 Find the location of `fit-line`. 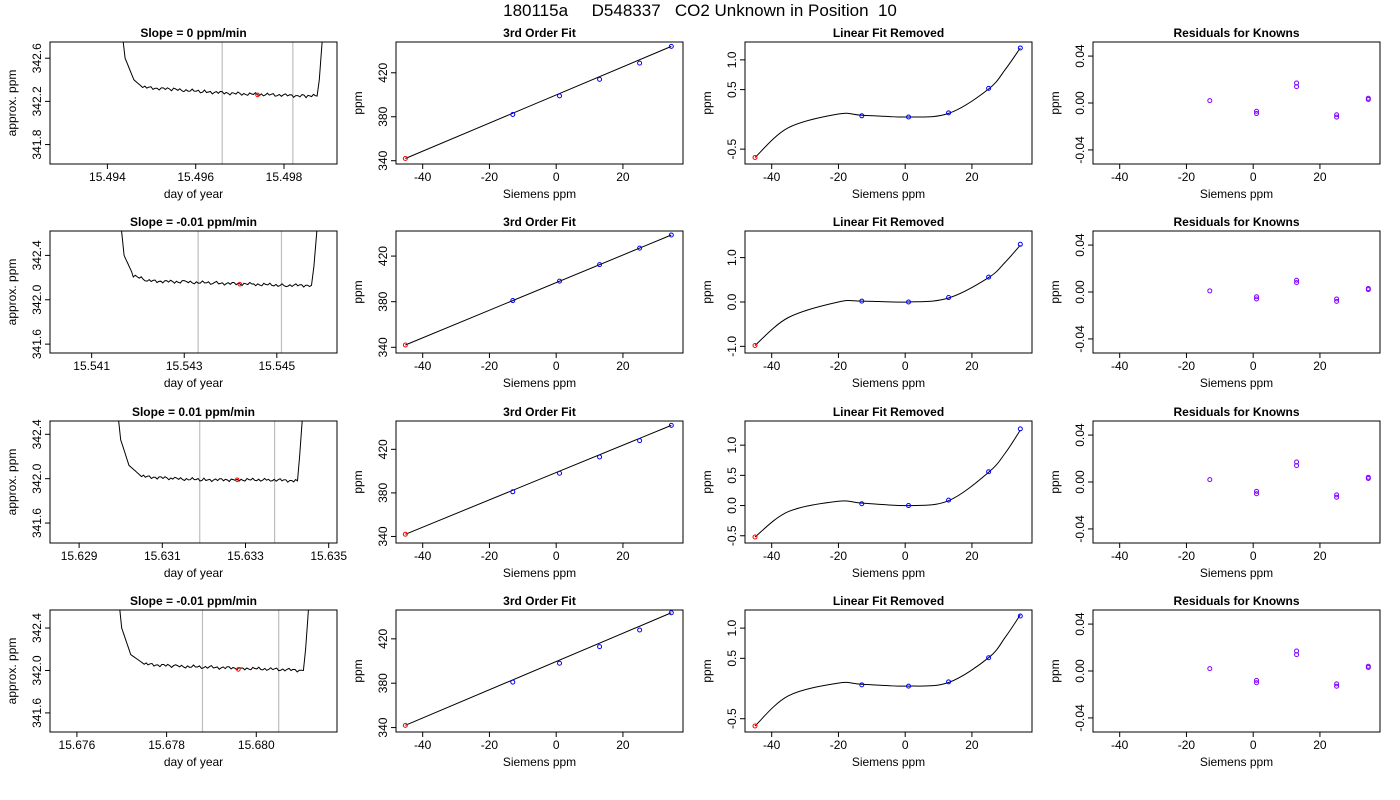

fit-line is located at coordinates (538, 290).